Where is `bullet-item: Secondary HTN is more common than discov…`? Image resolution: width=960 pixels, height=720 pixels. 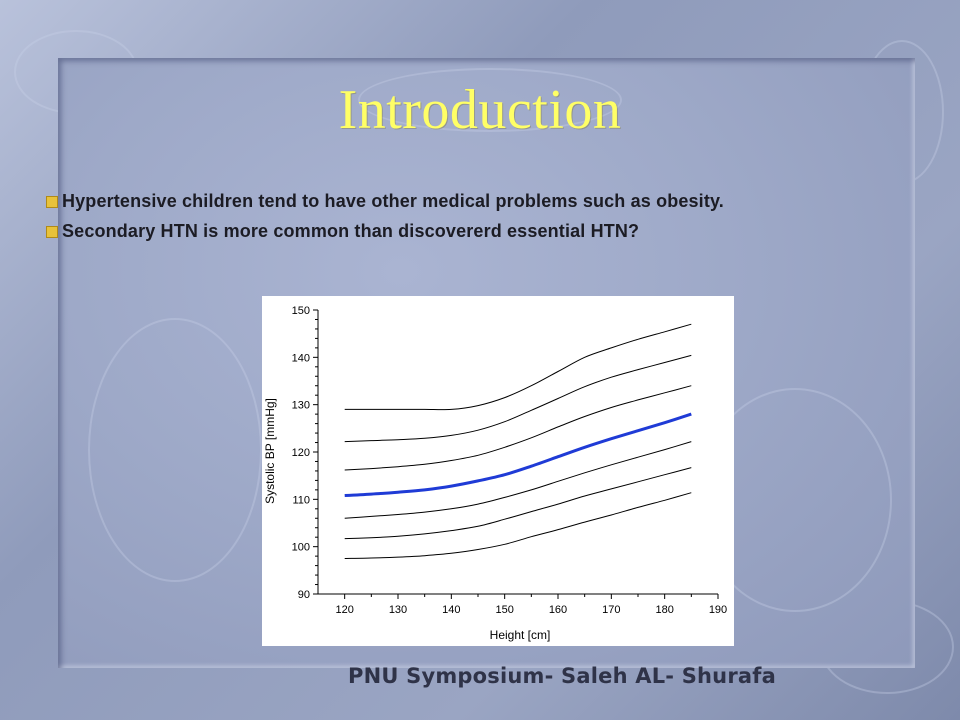
bullet-item: Secondary HTN is more common than discov… is located at coordinates (385, 232).